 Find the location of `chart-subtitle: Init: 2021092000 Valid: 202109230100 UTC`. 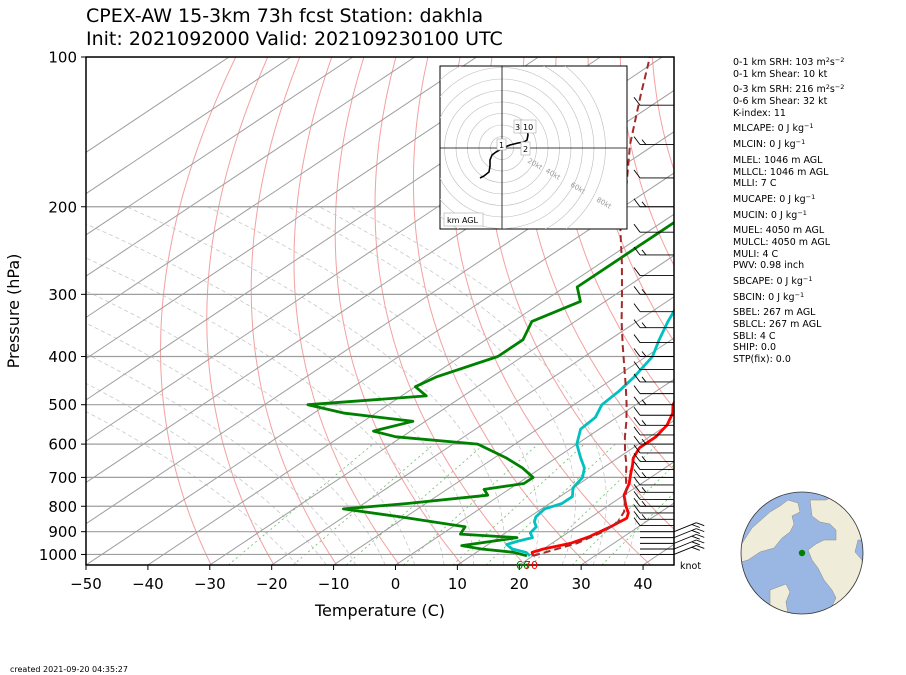

chart-subtitle: Init: 2021092000 Valid: 202109230100 UTC is located at coordinates (294, 39).